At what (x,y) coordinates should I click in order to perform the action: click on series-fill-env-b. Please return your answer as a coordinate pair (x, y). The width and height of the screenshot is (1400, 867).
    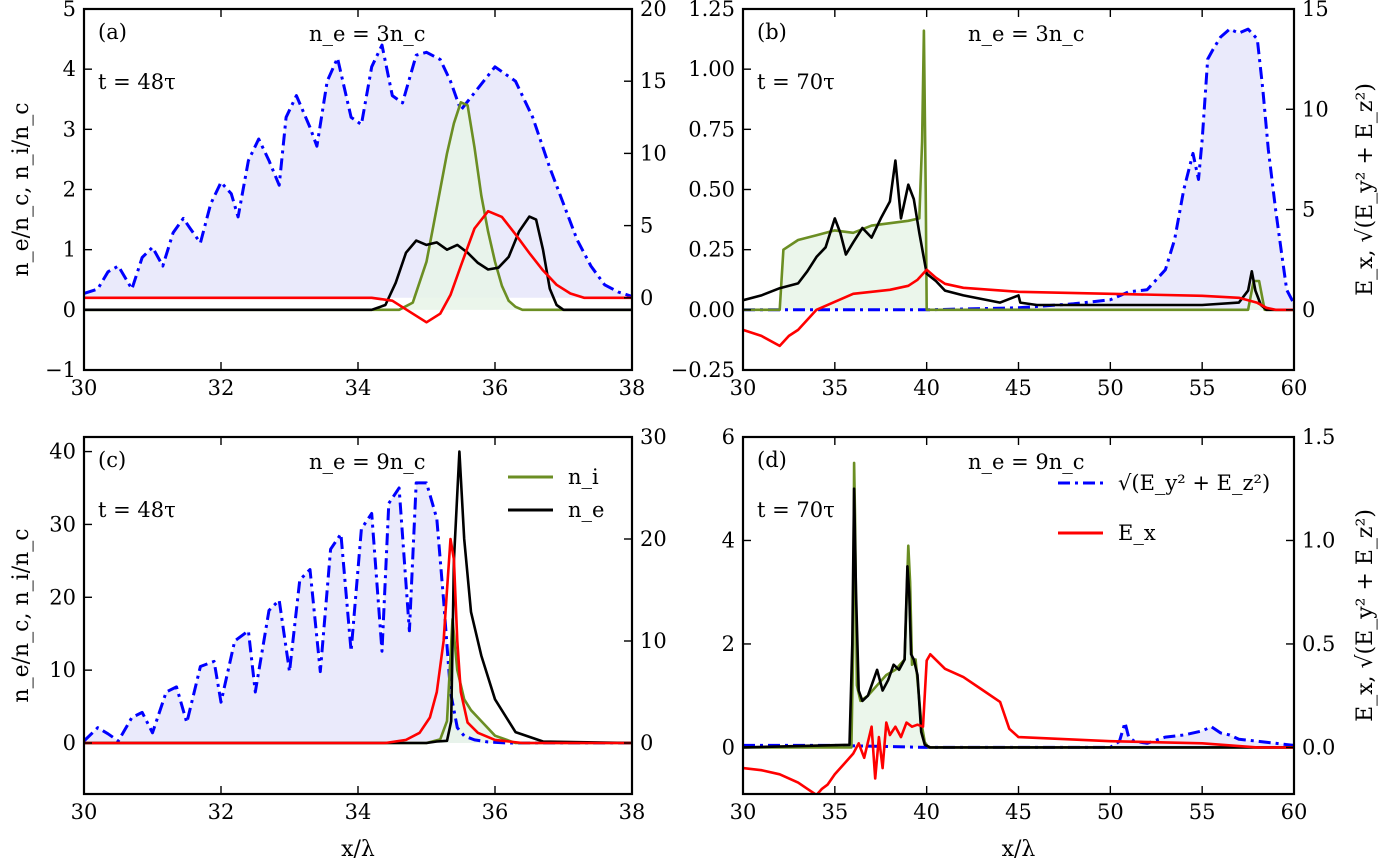
    Looking at the image, I should click on (1018, 169).